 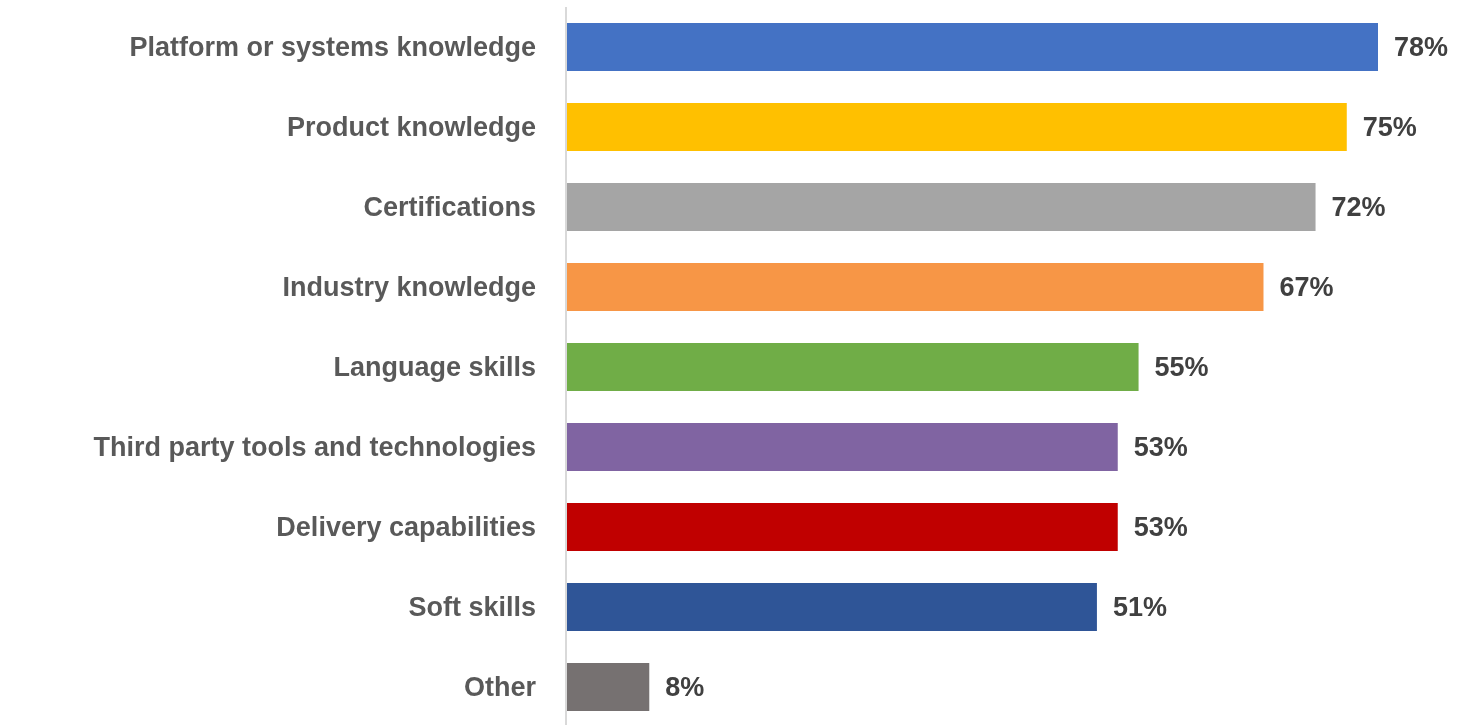 I want to click on y-tick-label: Product knowledge, so click(x=411, y=126).